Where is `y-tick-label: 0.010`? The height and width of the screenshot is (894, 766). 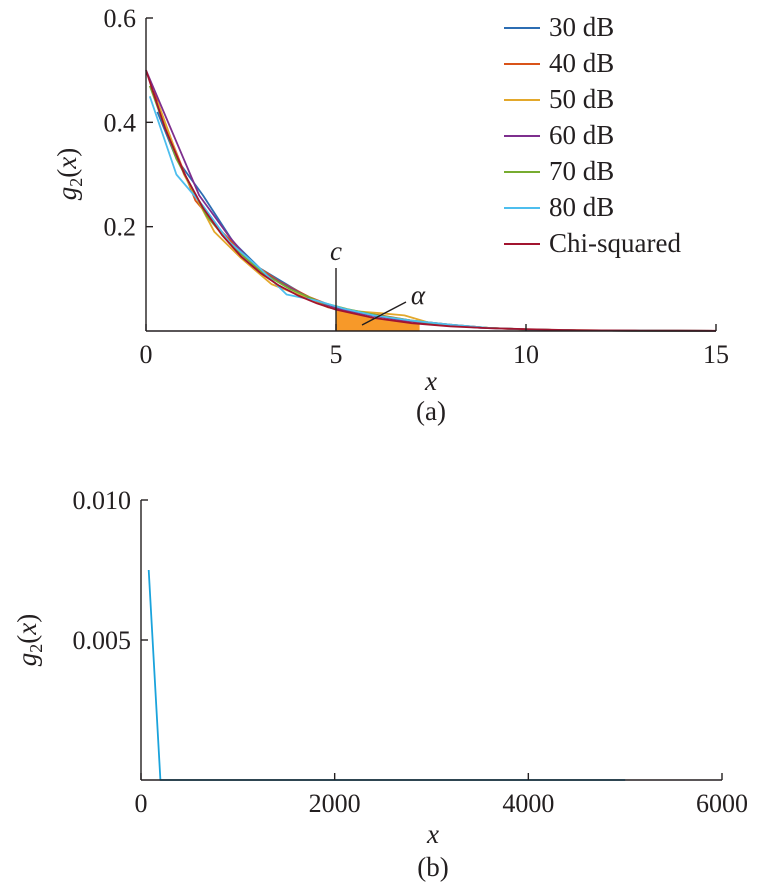 y-tick-label: 0.010 is located at coordinates (102, 500).